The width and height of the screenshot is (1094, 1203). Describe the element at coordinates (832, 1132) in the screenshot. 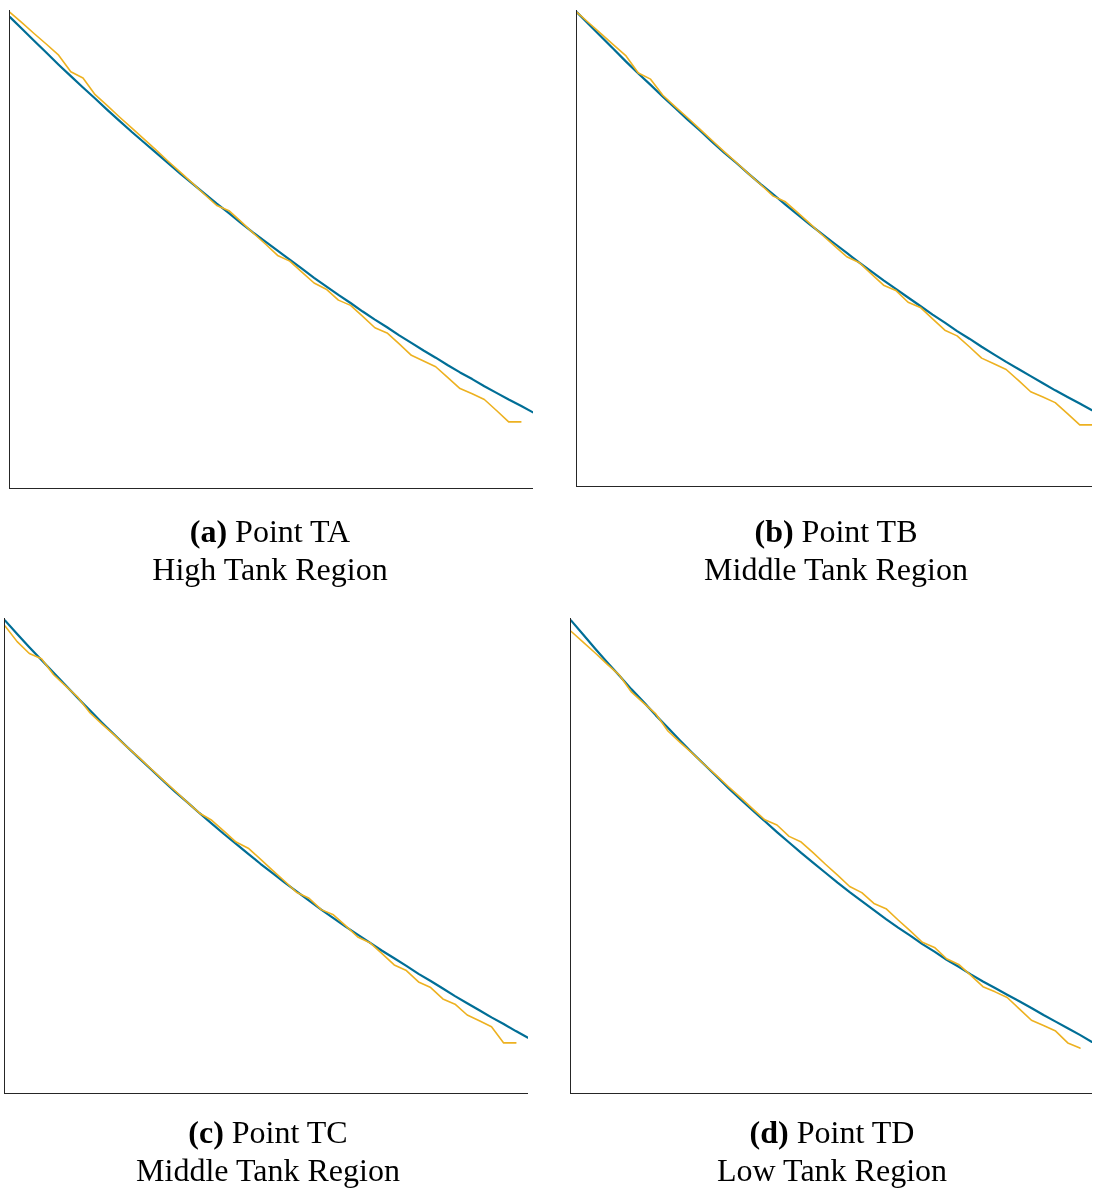

I see `text: (d) Point TD` at that location.